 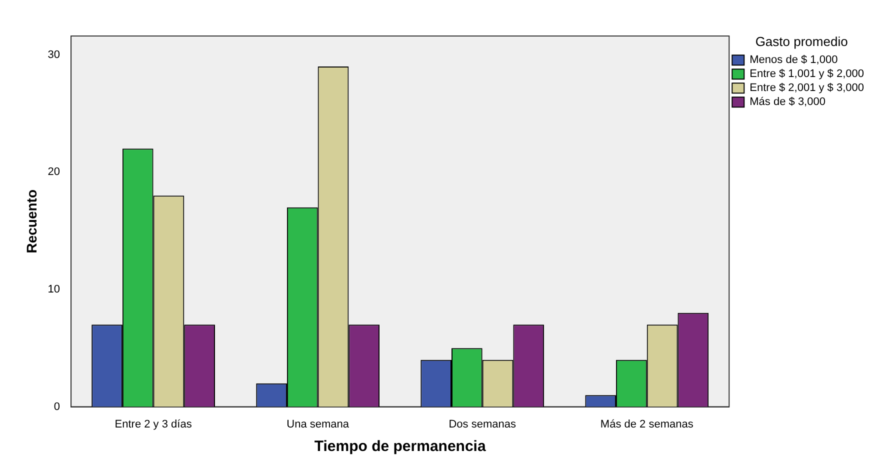 I want to click on y-tick-label: 0, so click(x=57, y=406).